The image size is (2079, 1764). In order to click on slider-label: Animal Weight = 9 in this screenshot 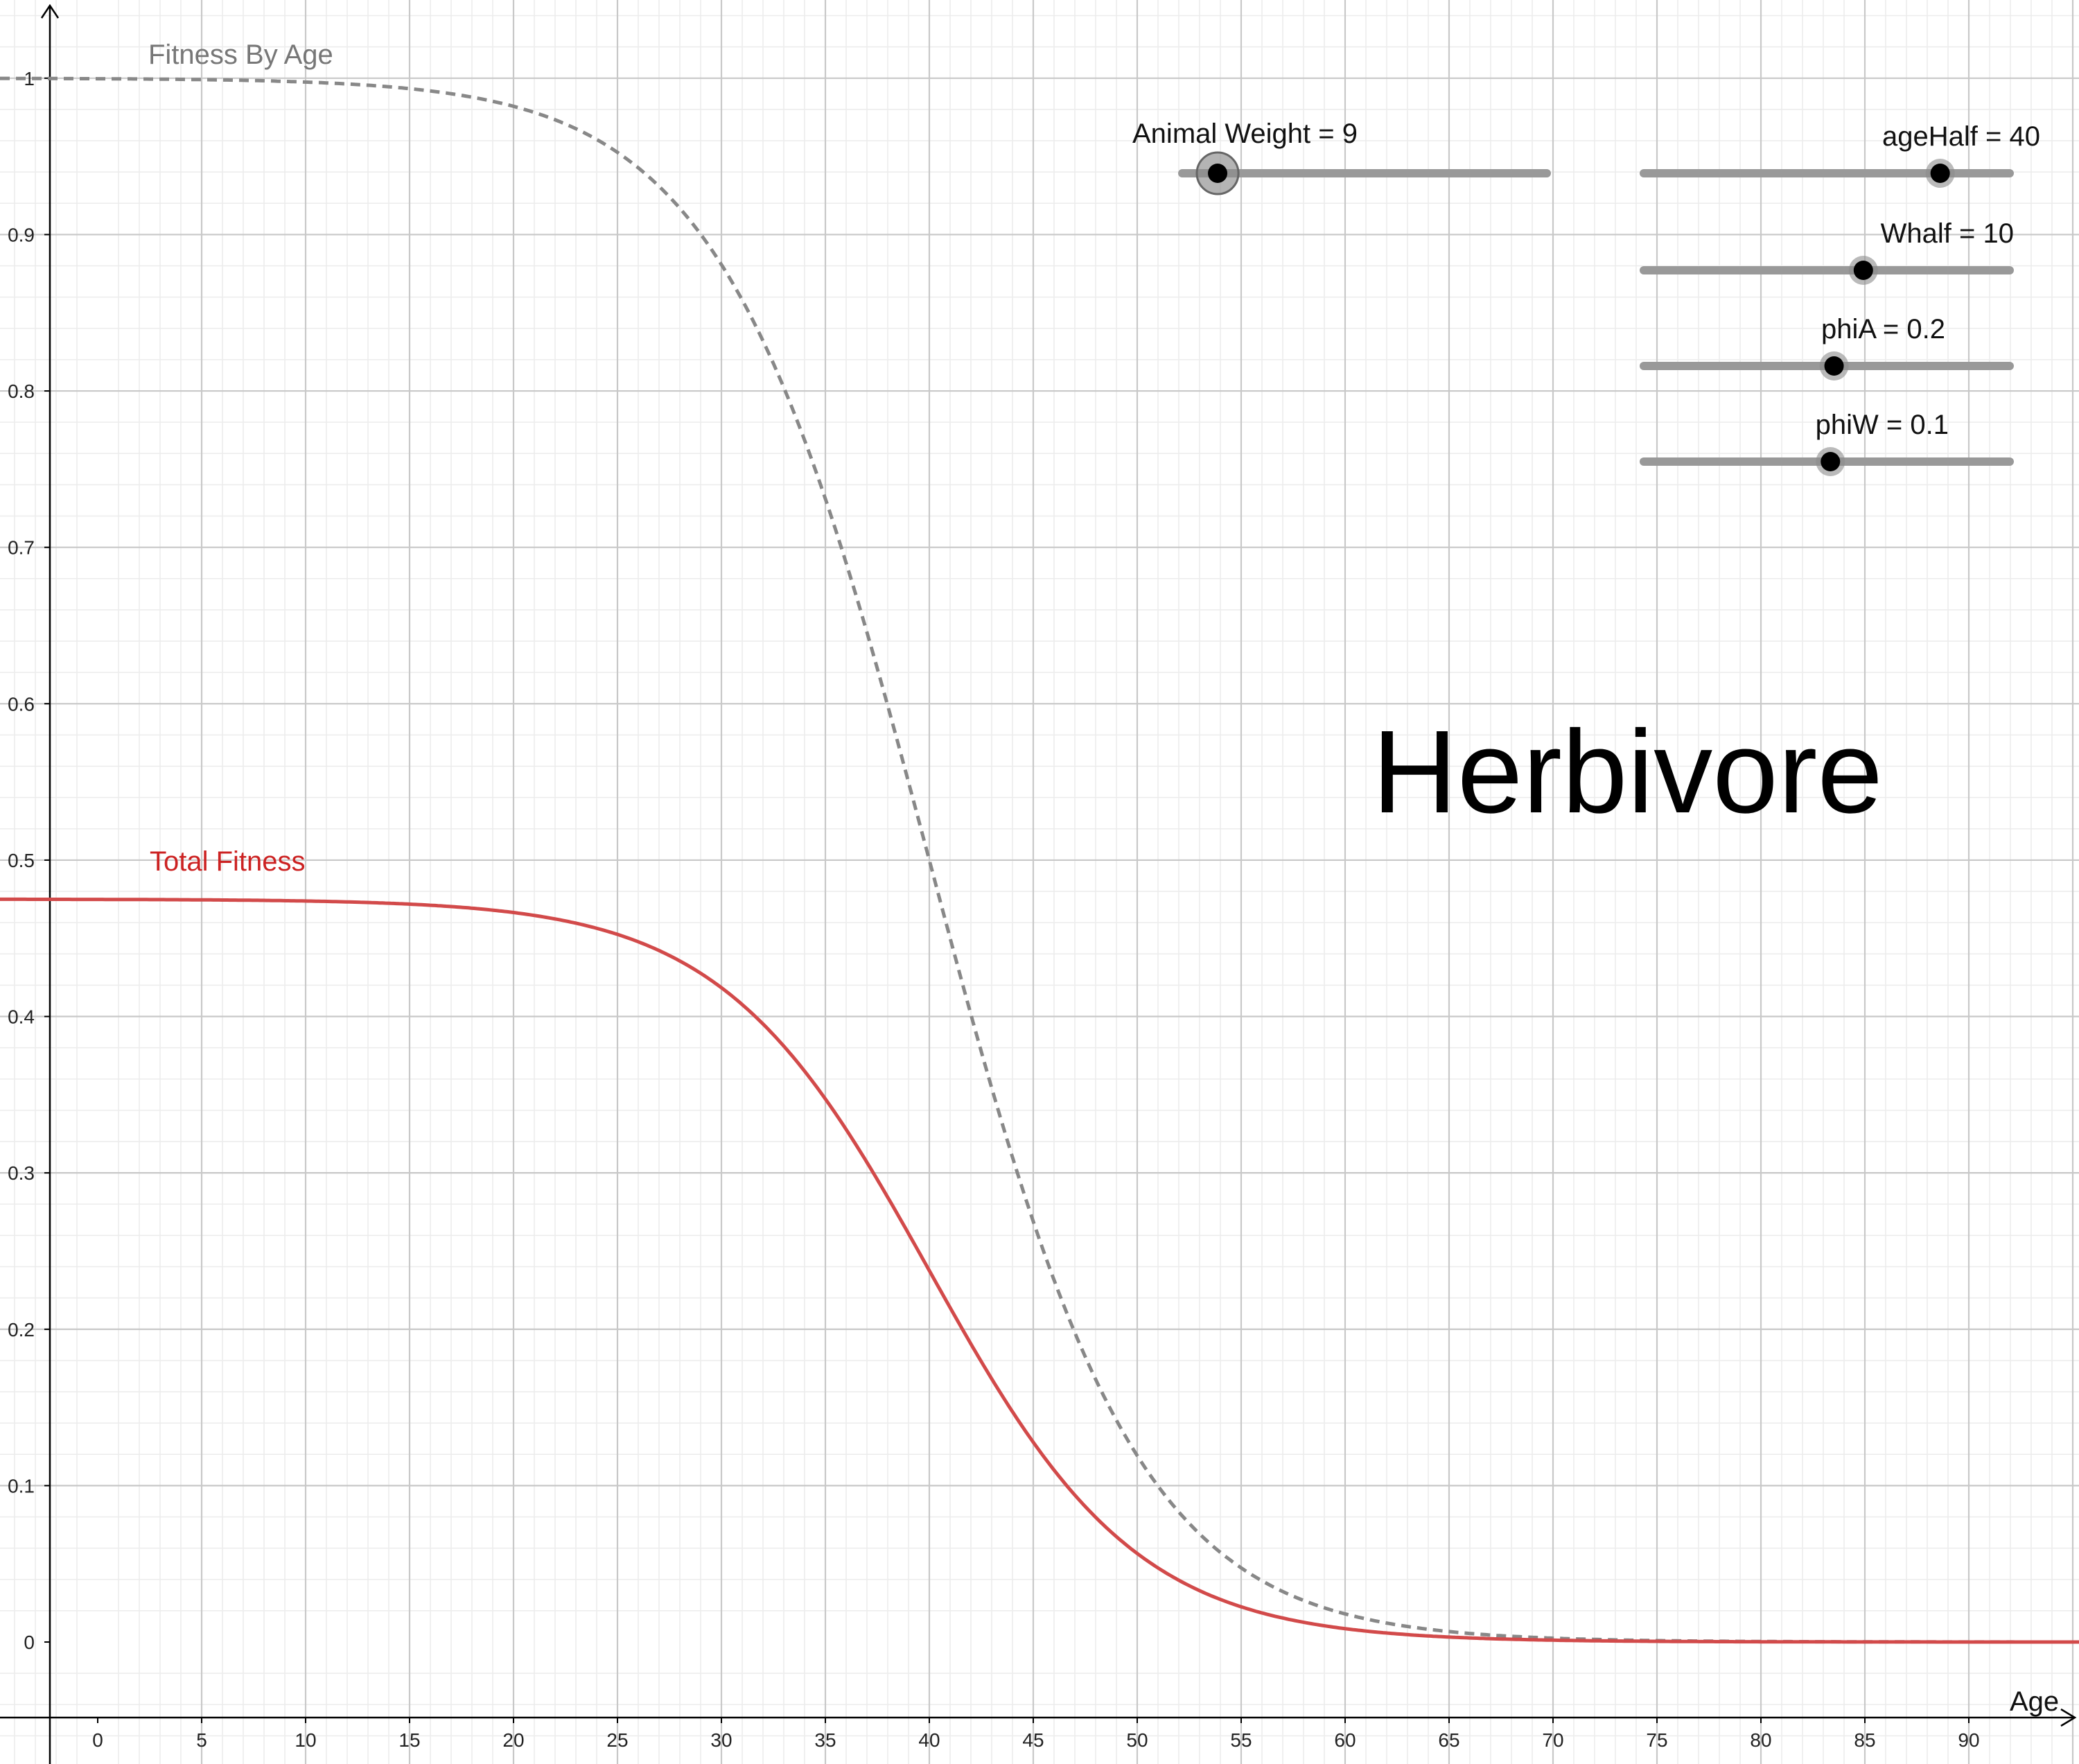, I will do `click(1245, 134)`.